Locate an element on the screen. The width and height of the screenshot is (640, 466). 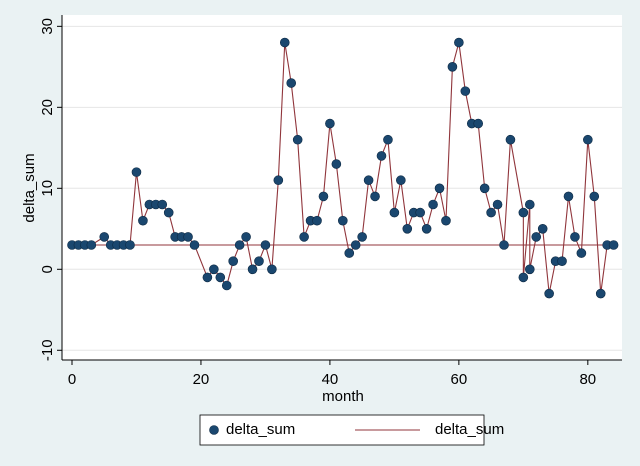
x-tick-label: 80 is located at coordinates (587, 379).